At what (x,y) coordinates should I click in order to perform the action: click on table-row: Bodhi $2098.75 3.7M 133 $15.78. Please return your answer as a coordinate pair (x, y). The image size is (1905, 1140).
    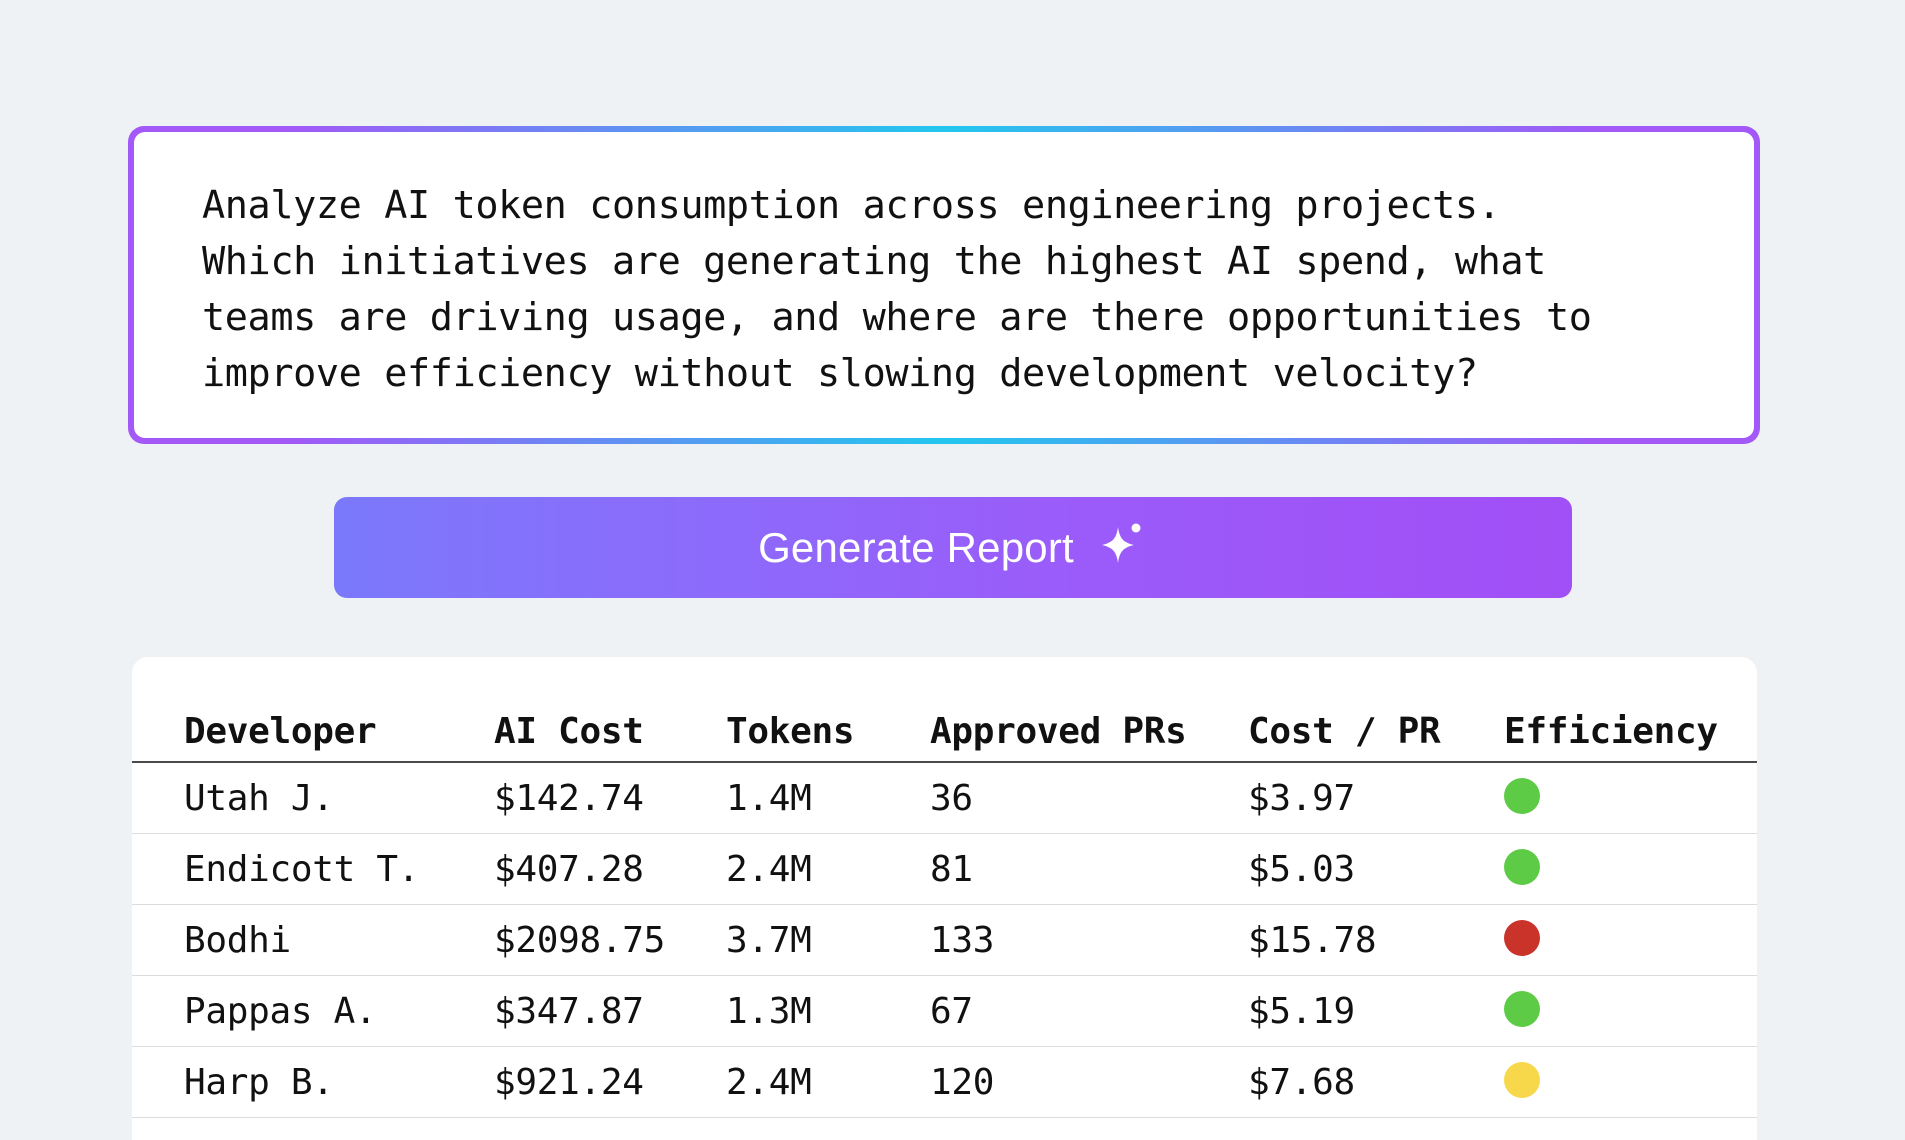
    Looking at the image, I should click on (944, 940).